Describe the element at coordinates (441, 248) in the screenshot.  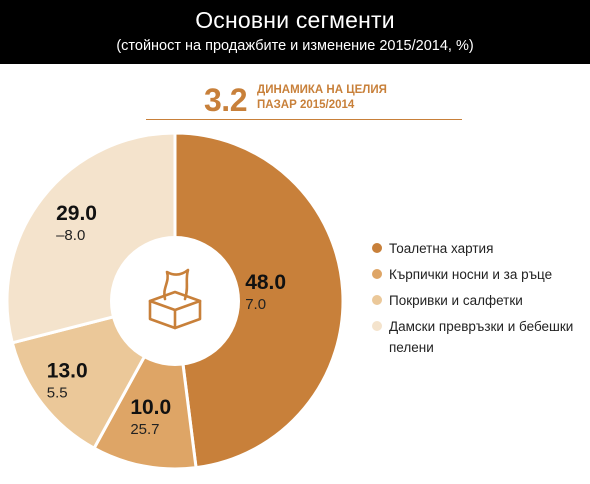
I see `legend-label: Тоалетна хартия` at that location.